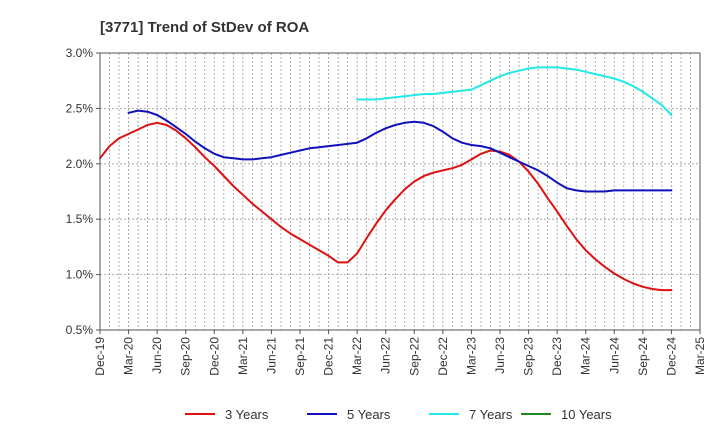 The height and width of the screenshot is (440, 720). I want to click on y-tick-label: 2.0%, so click(80, 164).